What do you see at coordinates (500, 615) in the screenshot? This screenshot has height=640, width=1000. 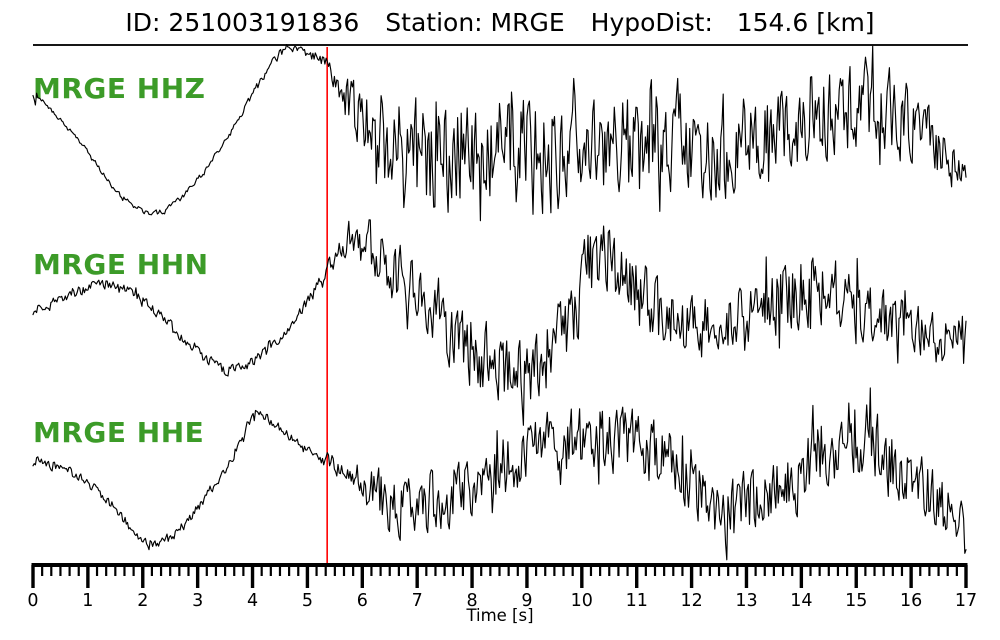 I see `time-axis-label: Time [s]` at bounding box center [500, 615].